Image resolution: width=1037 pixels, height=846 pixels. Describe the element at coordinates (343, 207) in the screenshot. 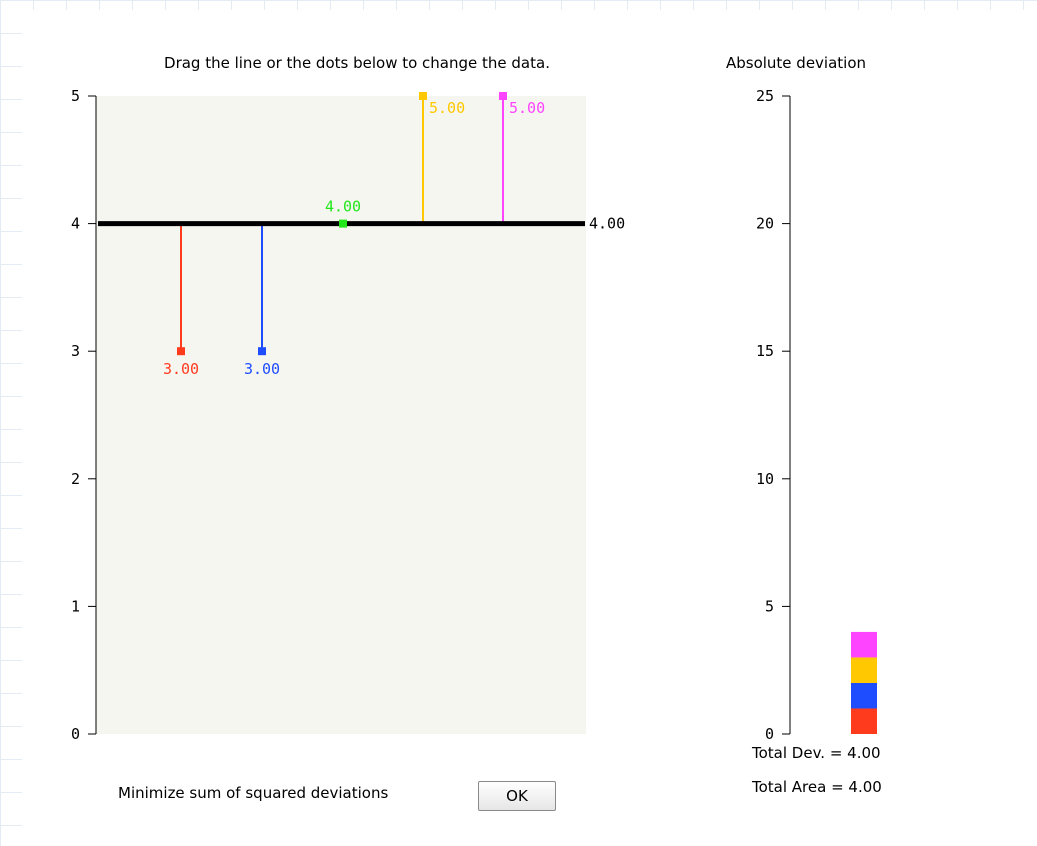

I see `data-point-label: 4.00` at that location.